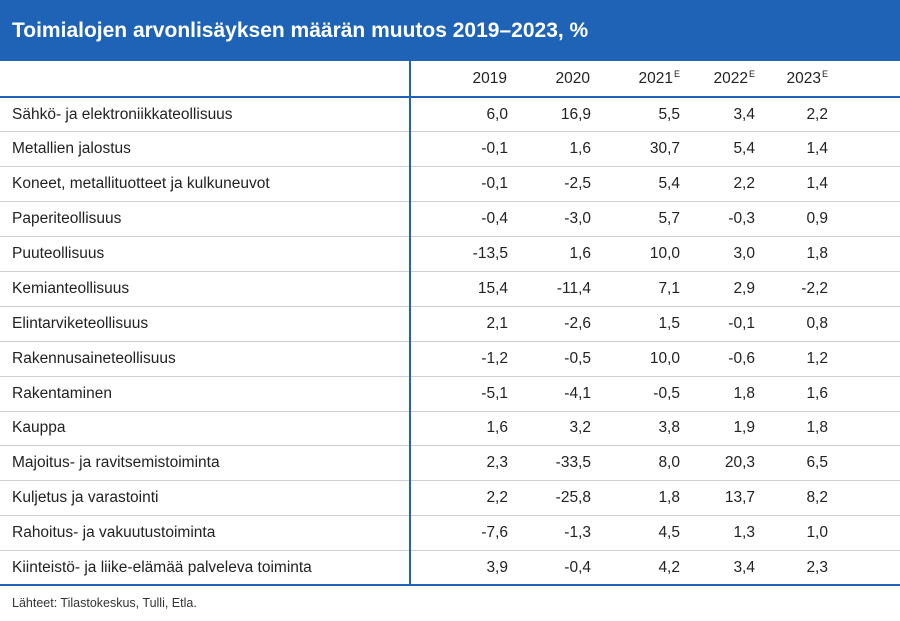 Image resolution: width=900 pixels, height=621 pixels. What do you see at coordinates (828, 324) in the screenshot?
I see `value-cell: 0,8` at bounding box center [828, 324].